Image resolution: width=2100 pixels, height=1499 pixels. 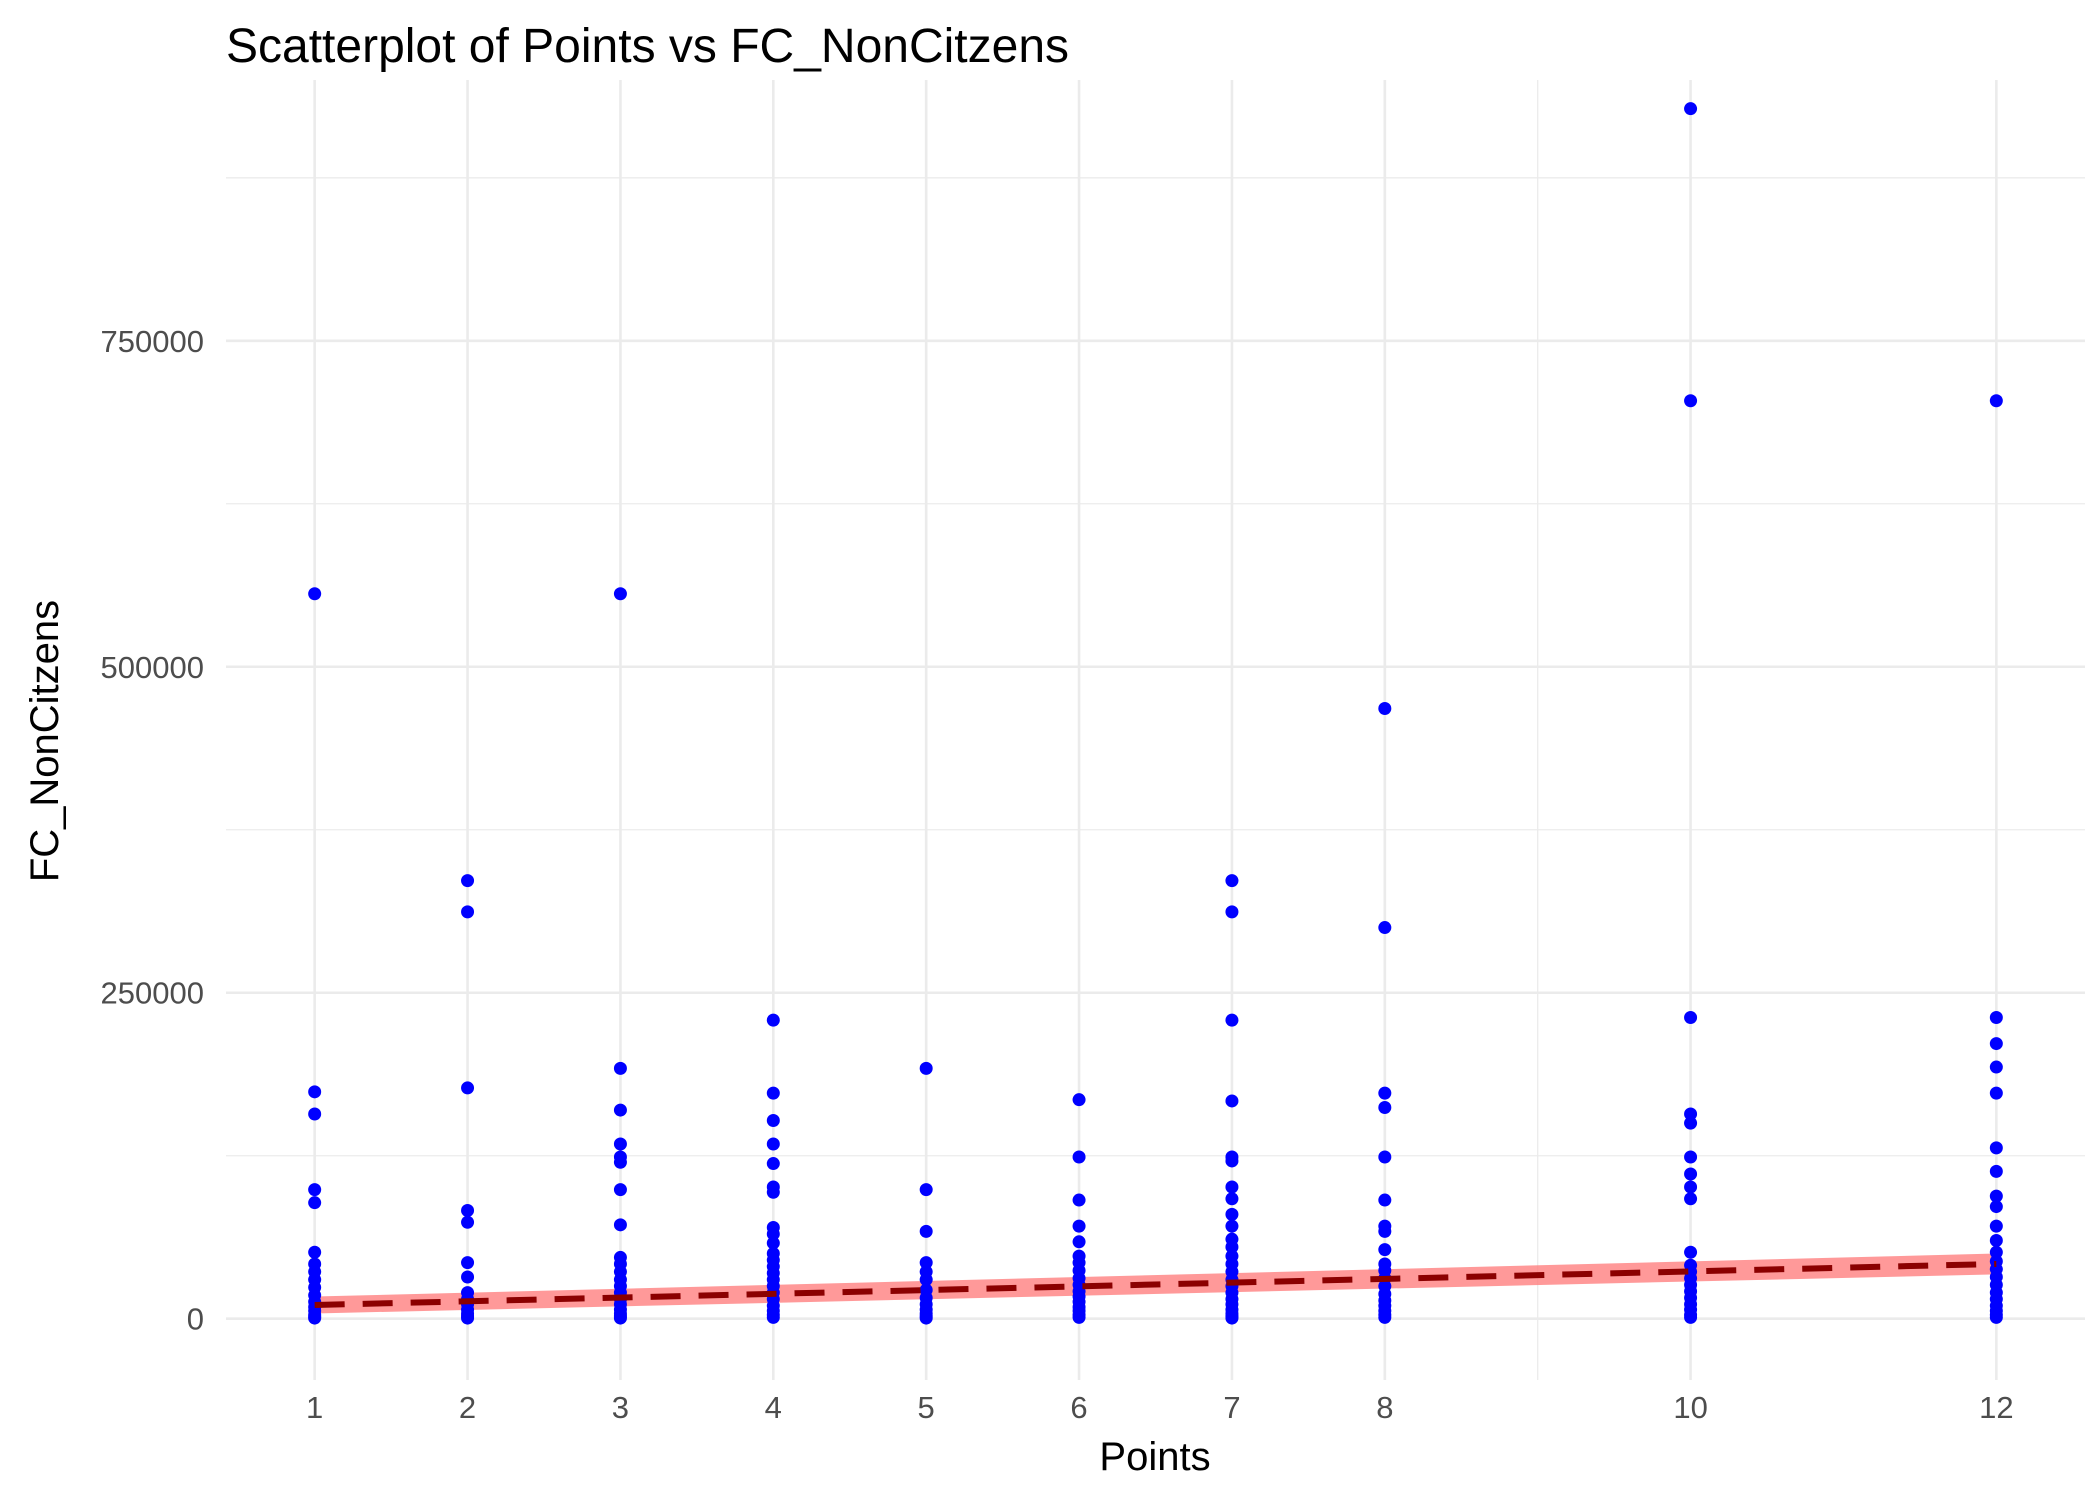 What do you see at coordinates (195, 1319) in the screenshot?
I see `y-tick-label: 0` at bounding box center [195, 1319].